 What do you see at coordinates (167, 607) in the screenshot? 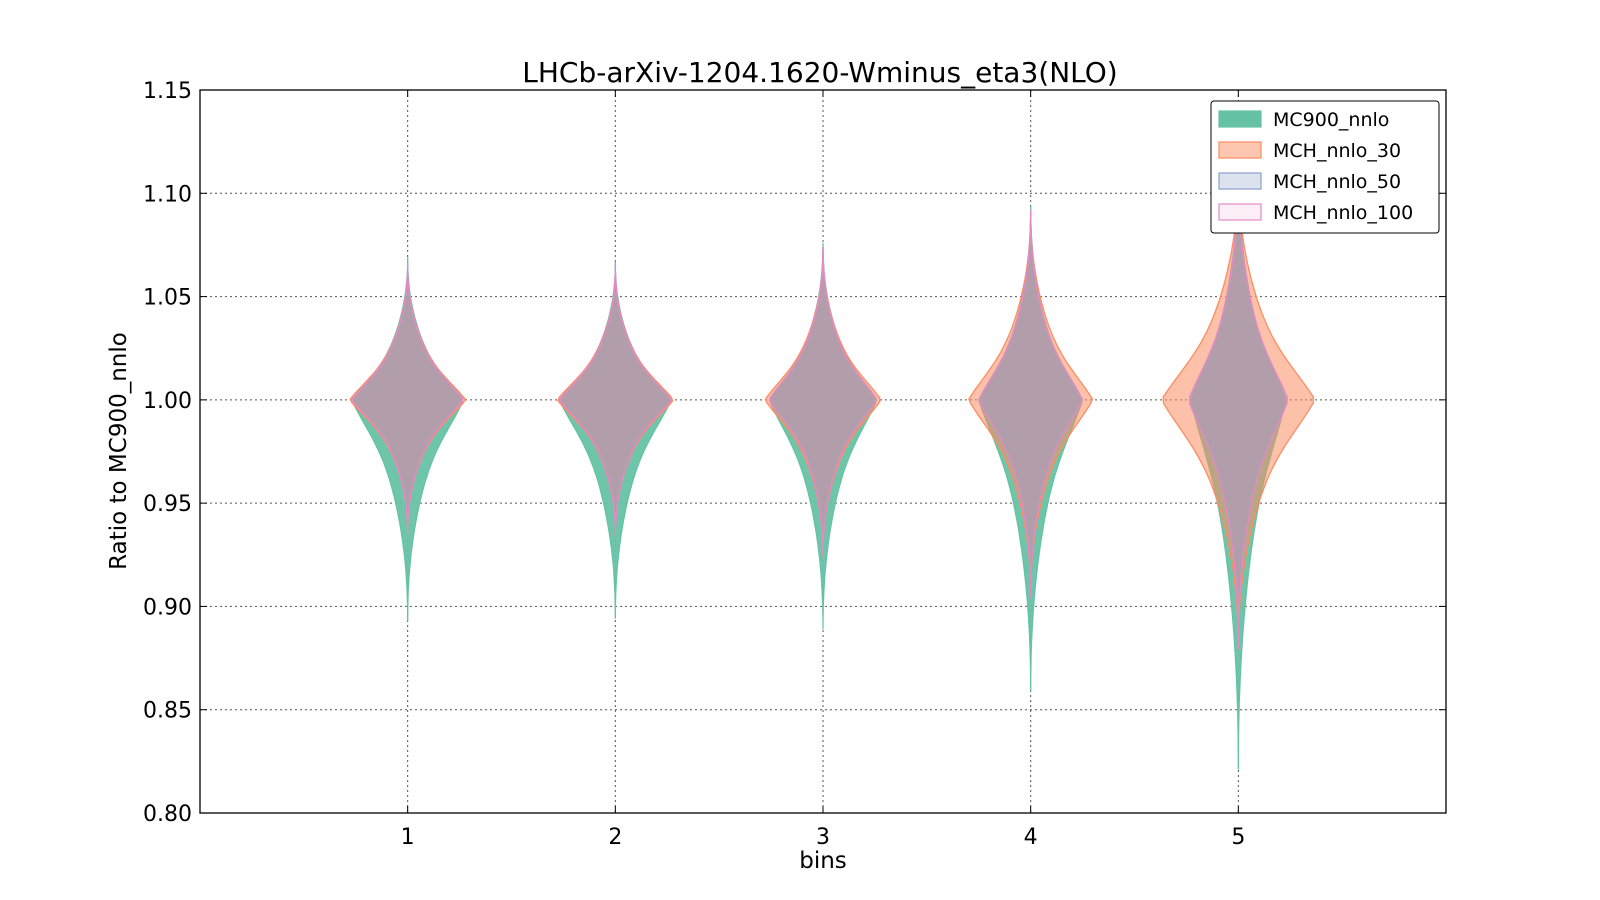
I see `y-tick-label: 0.90` at bounding box center [167, 607].